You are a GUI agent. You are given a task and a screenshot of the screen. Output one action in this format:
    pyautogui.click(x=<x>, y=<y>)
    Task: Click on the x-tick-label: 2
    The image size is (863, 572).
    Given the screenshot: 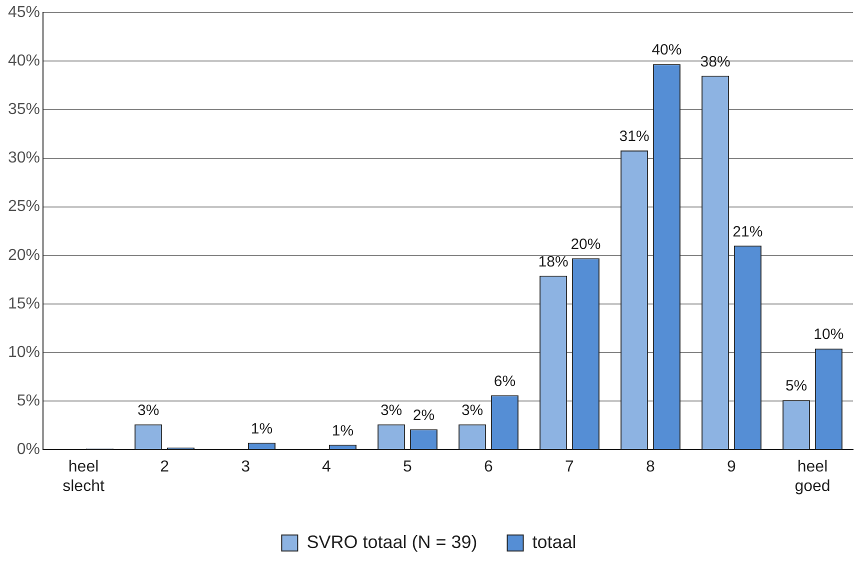 What is the action you would take?
    pyautogui.click(x=165, y=467)
    